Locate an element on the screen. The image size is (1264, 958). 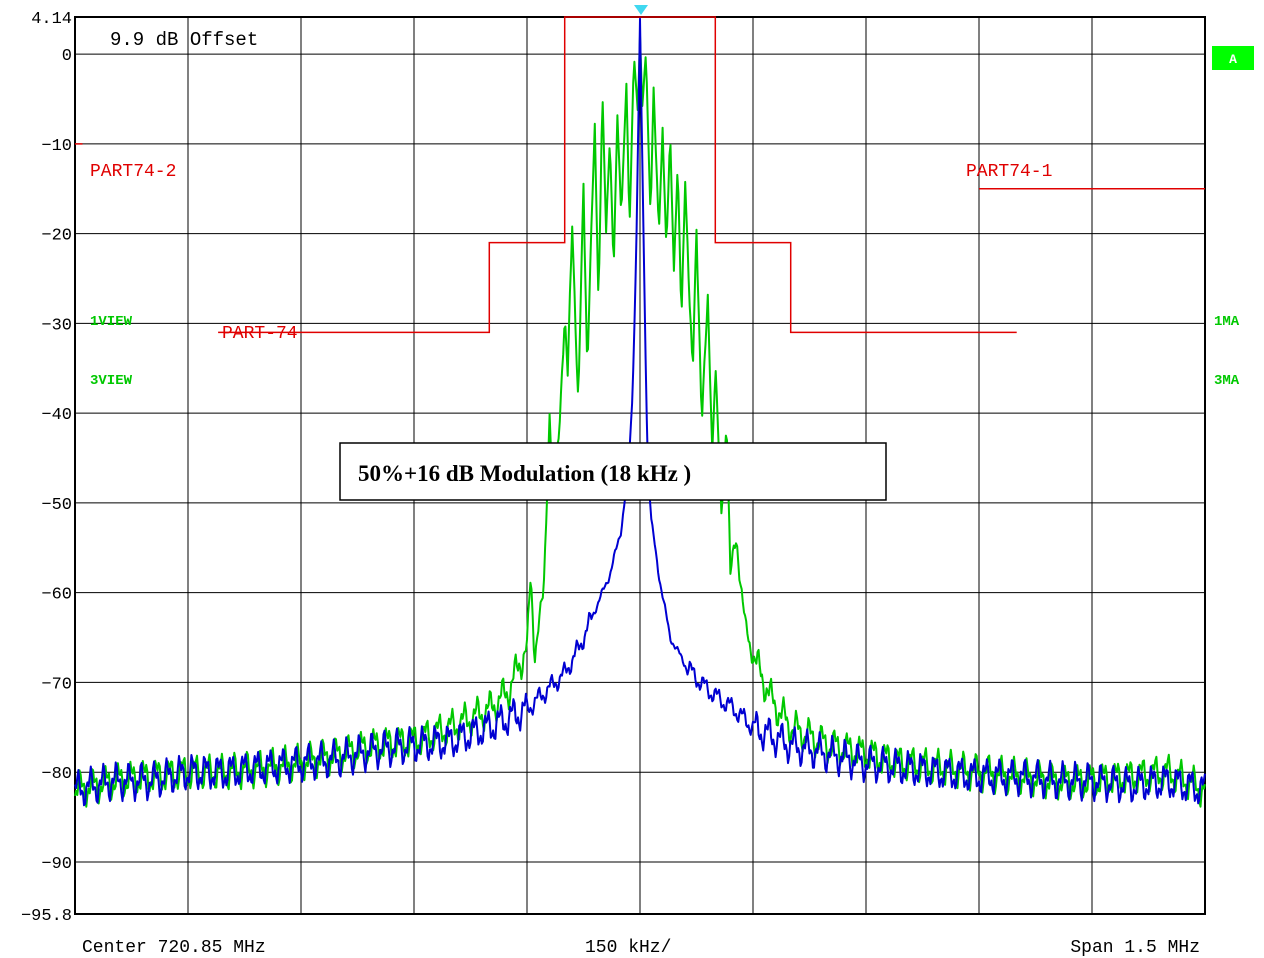
y-tick-label: −90 is located at coordinates (56, 864).